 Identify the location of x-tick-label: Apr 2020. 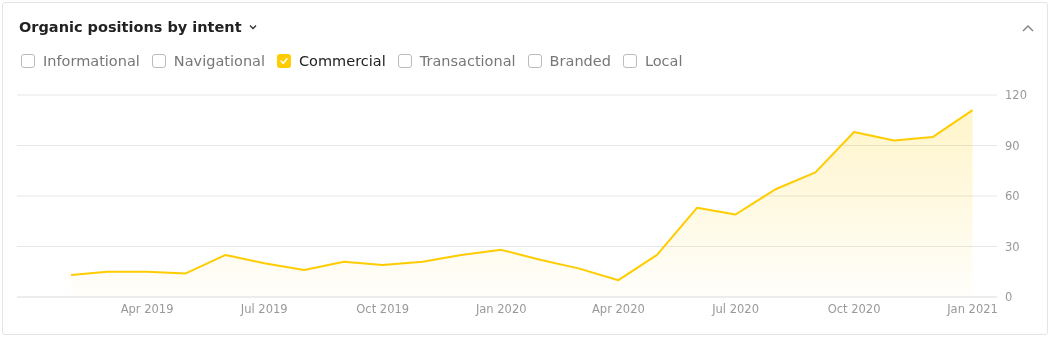
(618, 309).